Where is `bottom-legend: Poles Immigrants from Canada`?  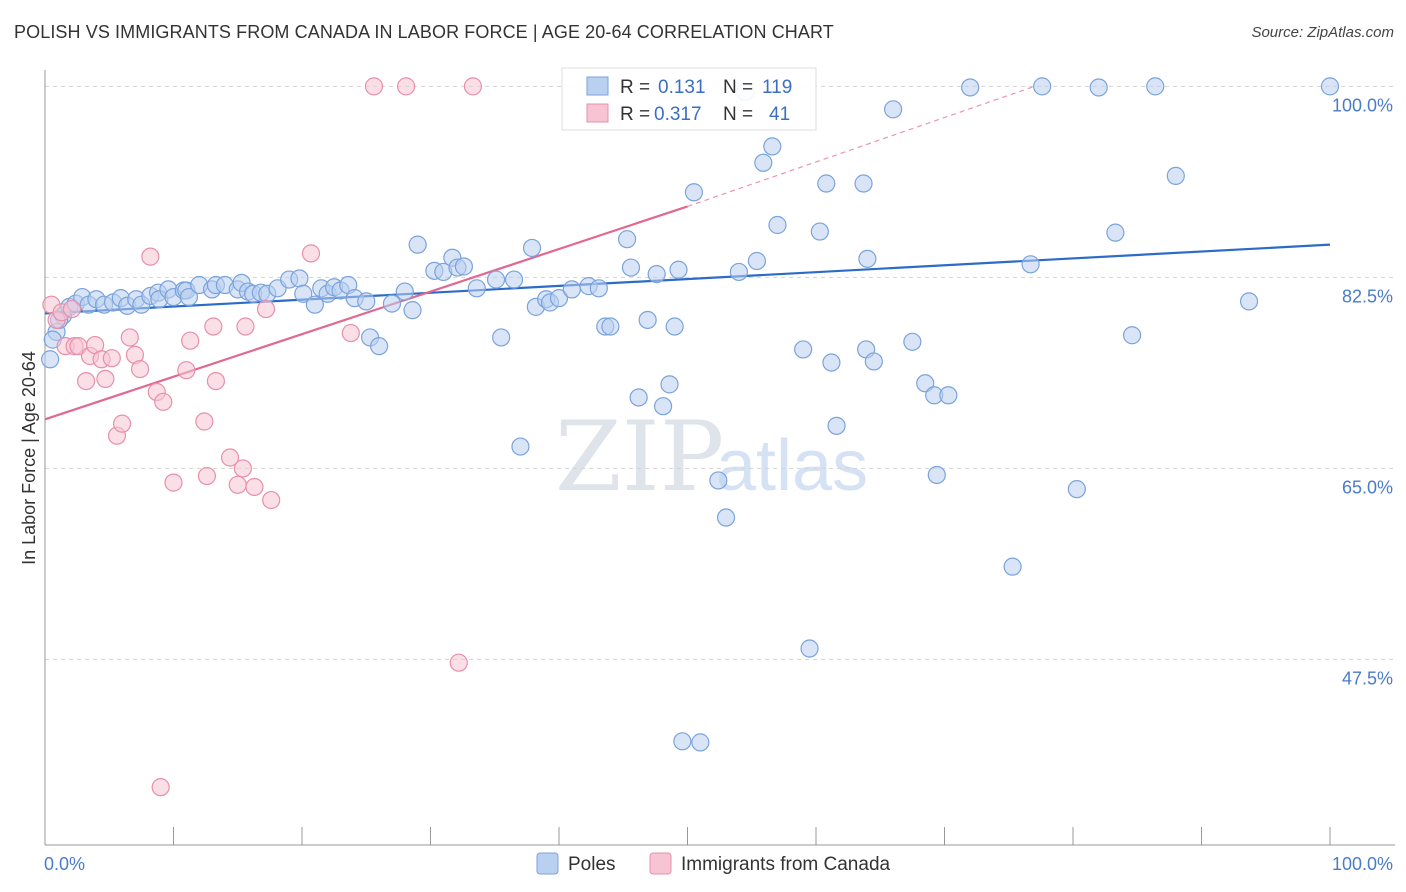
bottom-legend: Poles Immigrants from Canada is located at coordinates (713, 863).